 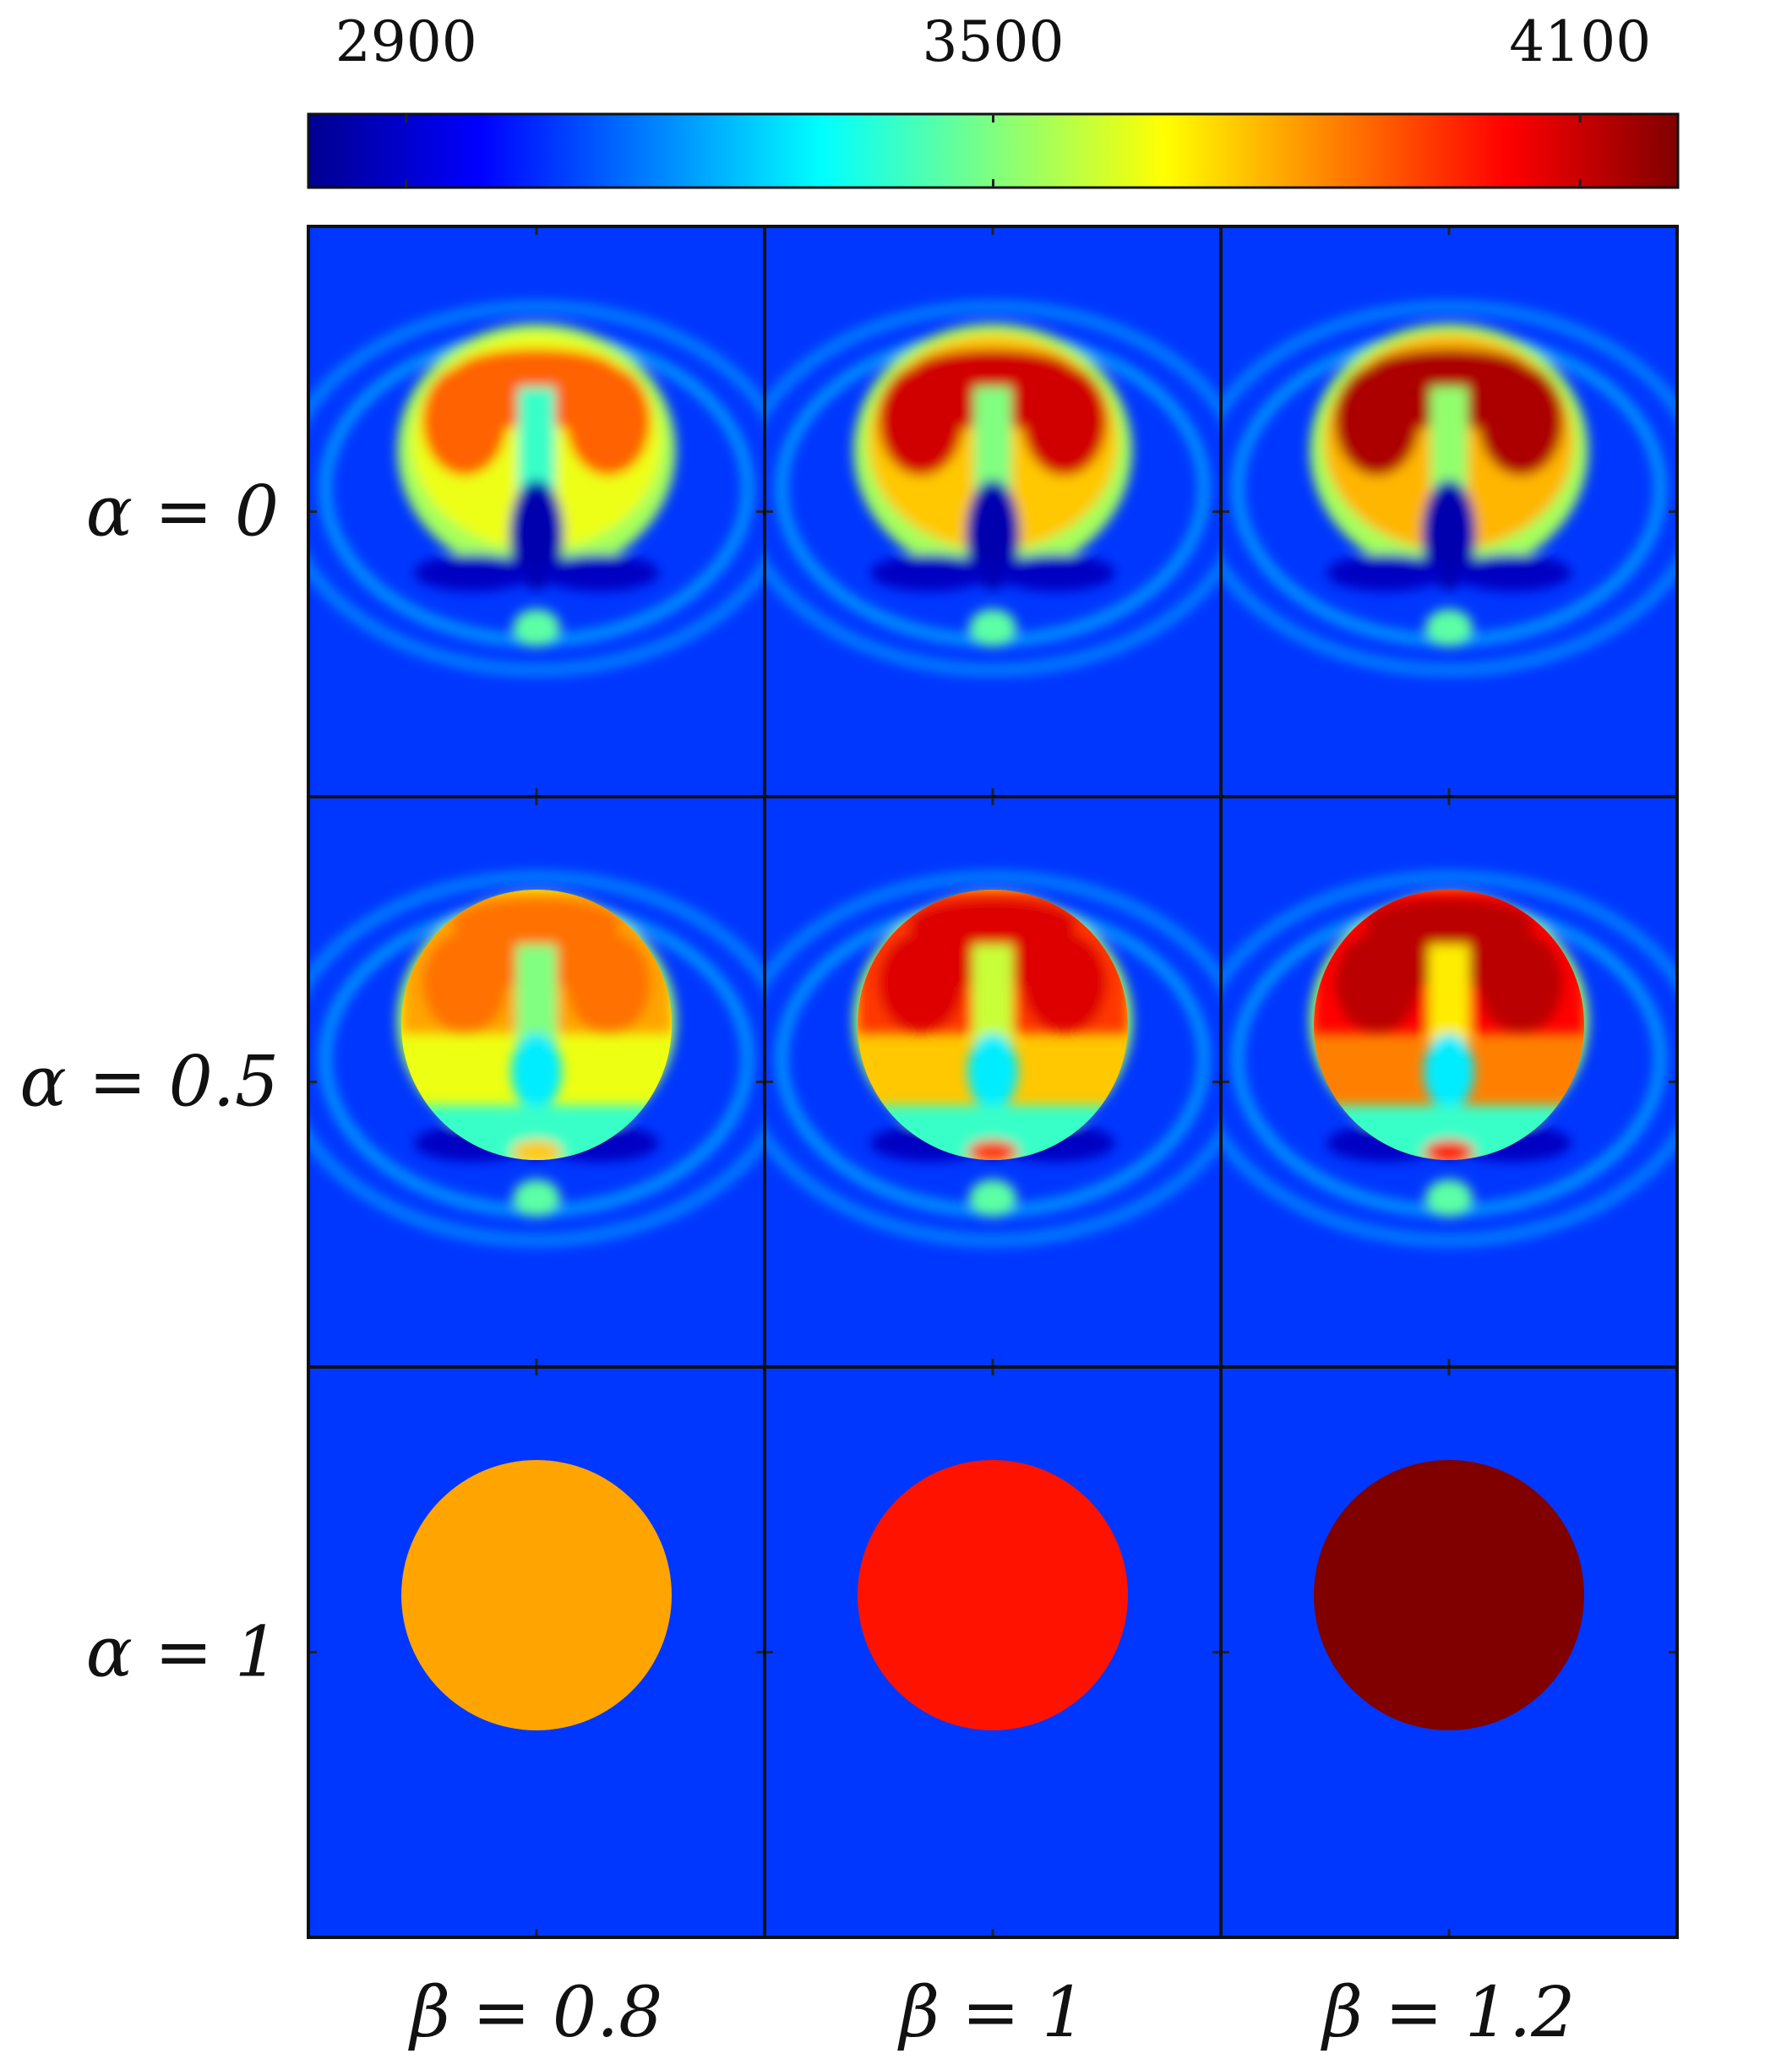 What do you see at coordinates (1580, 41) in the screenshot?
I see `colorbar-tick-label: 4100` at bounding box center [1580, 41].